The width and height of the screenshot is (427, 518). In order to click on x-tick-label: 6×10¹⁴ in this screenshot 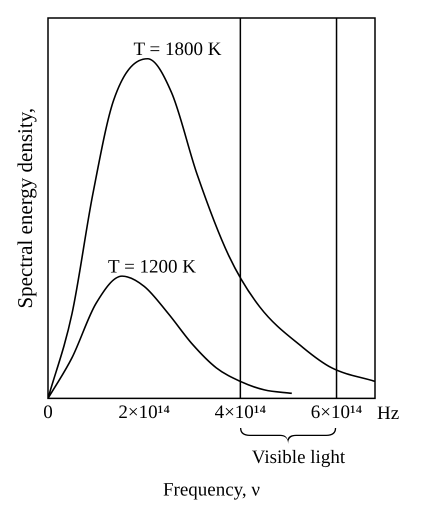, I will do `click(336, 412)`.